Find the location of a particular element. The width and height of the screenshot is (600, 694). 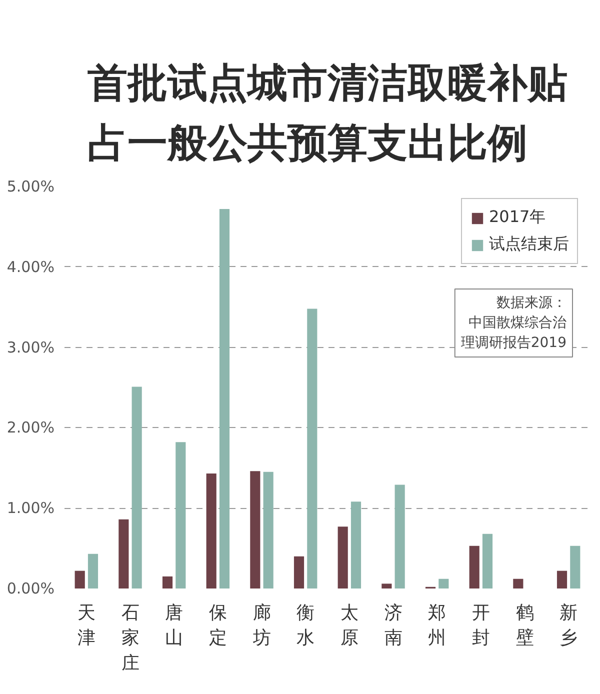

x-tick-label: 衡水 is located at coordinates (305, 625).